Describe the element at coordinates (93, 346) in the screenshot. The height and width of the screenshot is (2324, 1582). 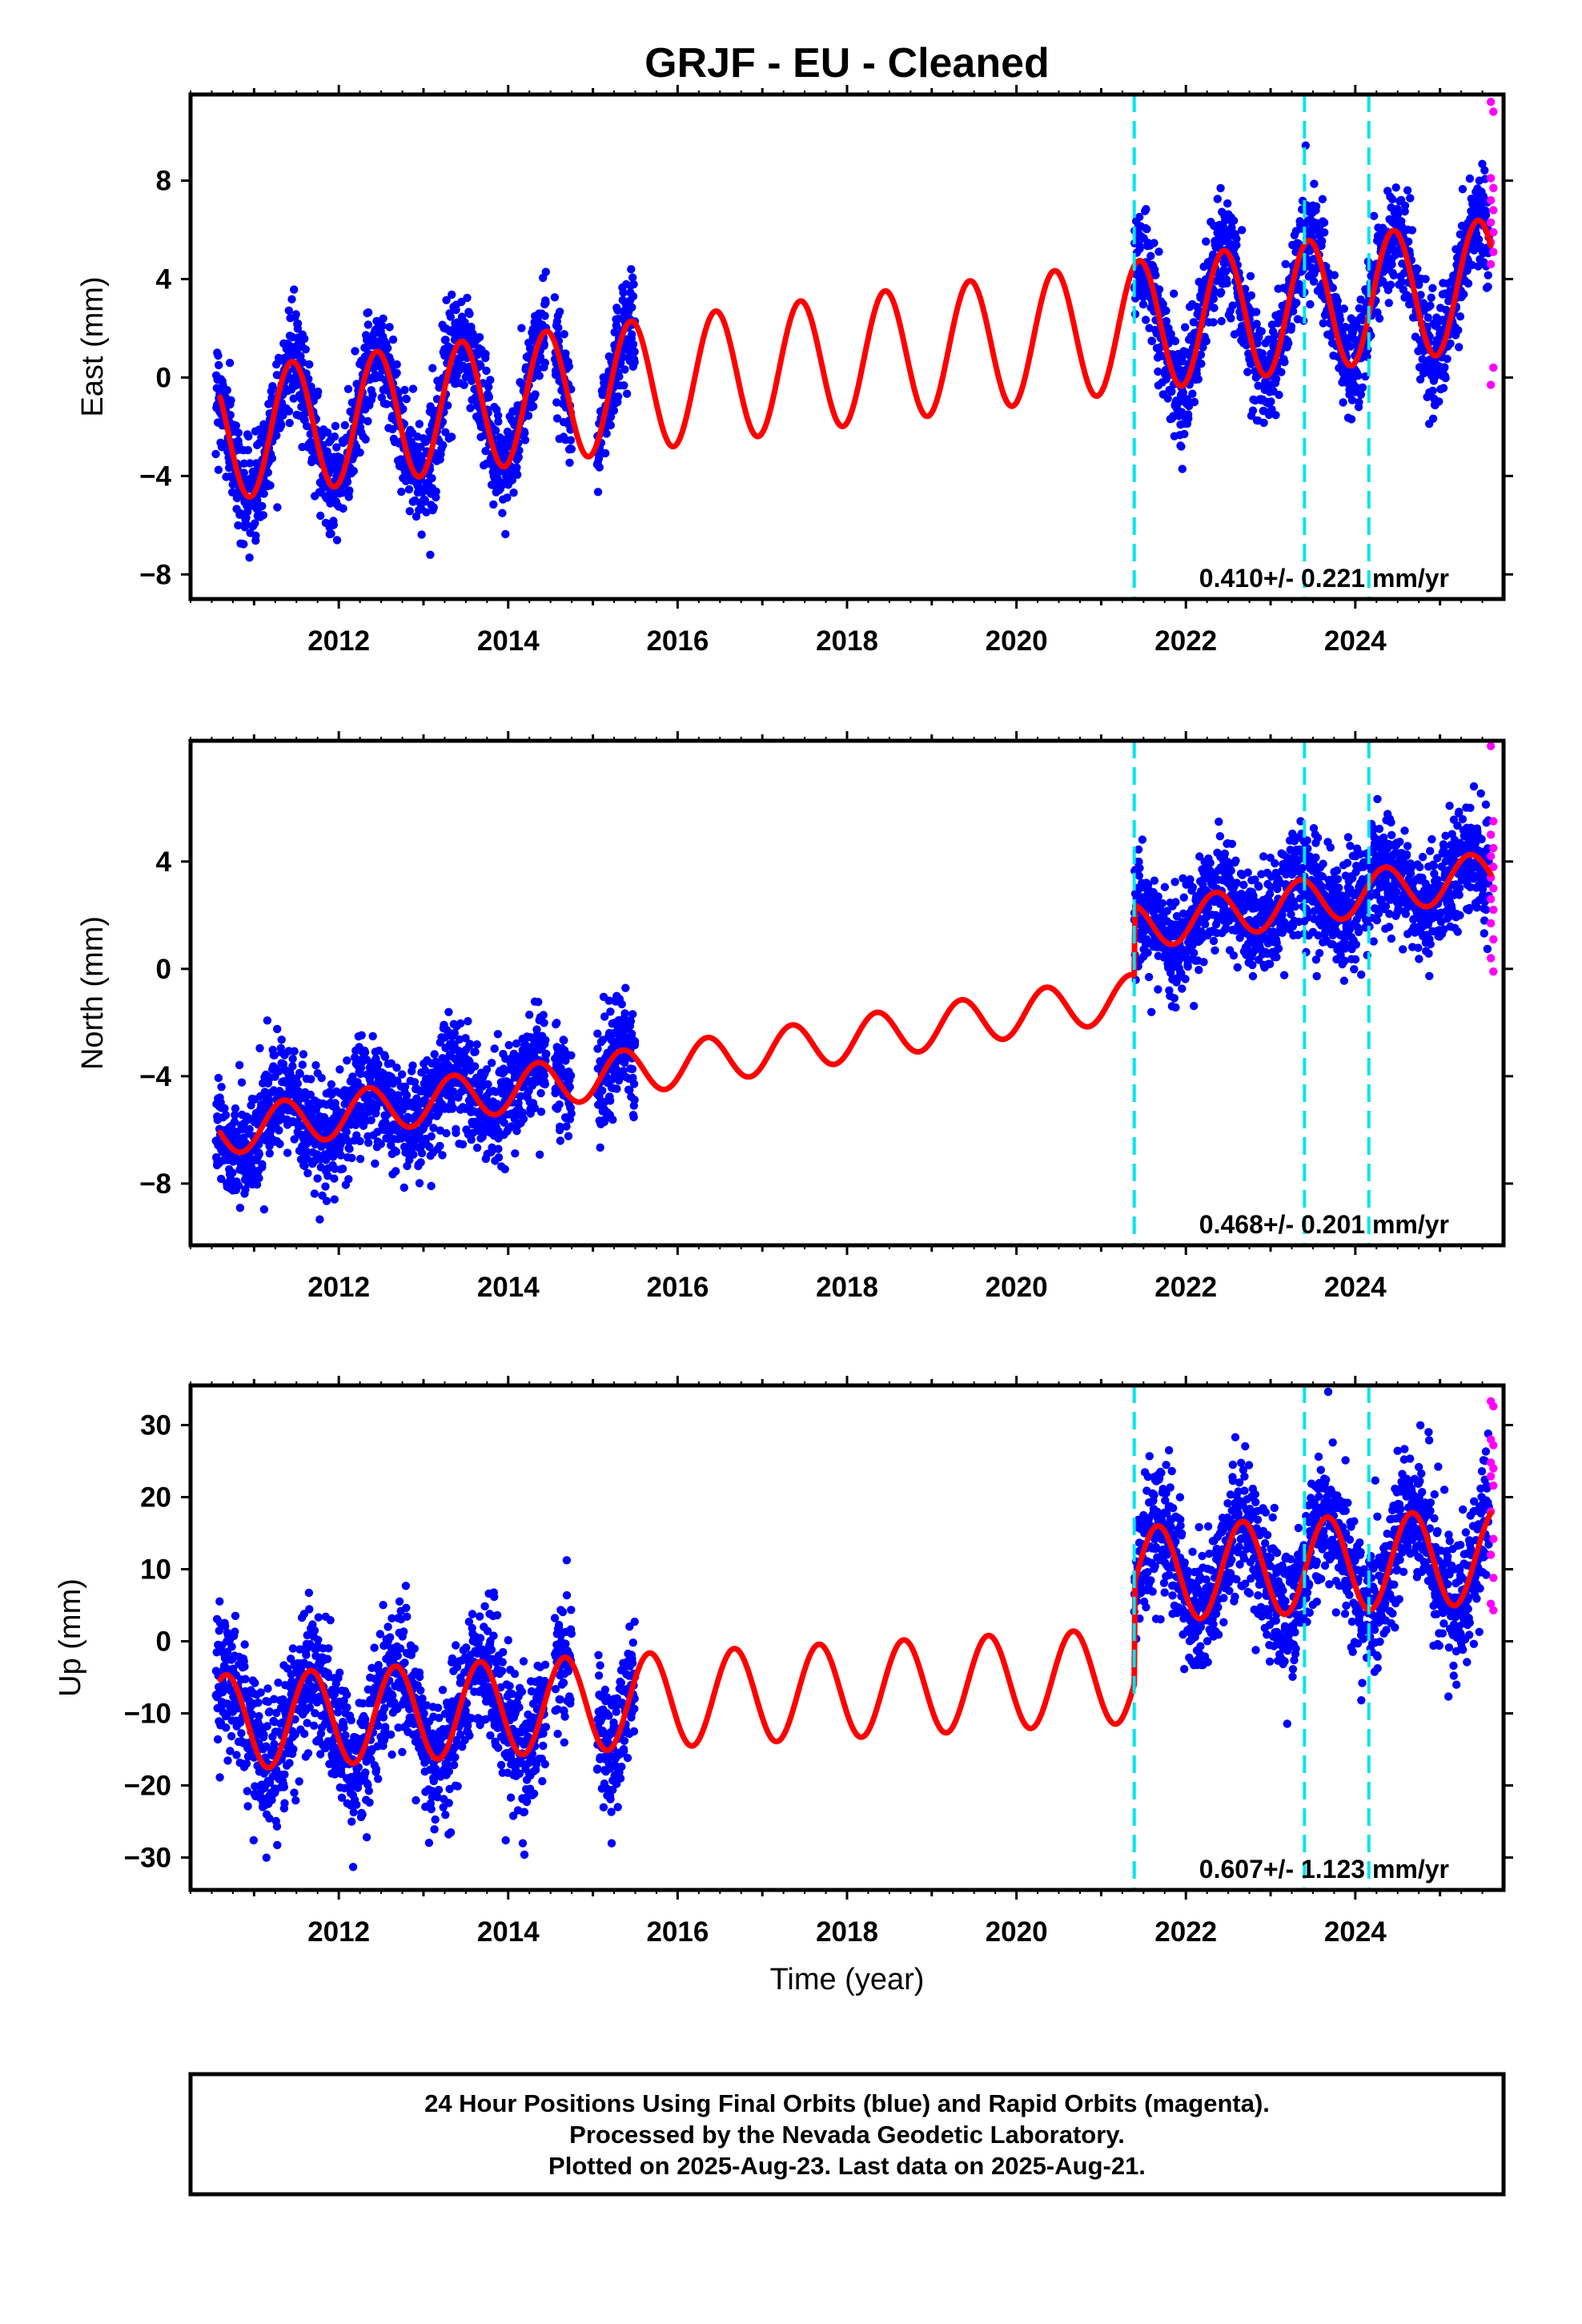
I see `east-y-axis-label: East (mm)` at that location.